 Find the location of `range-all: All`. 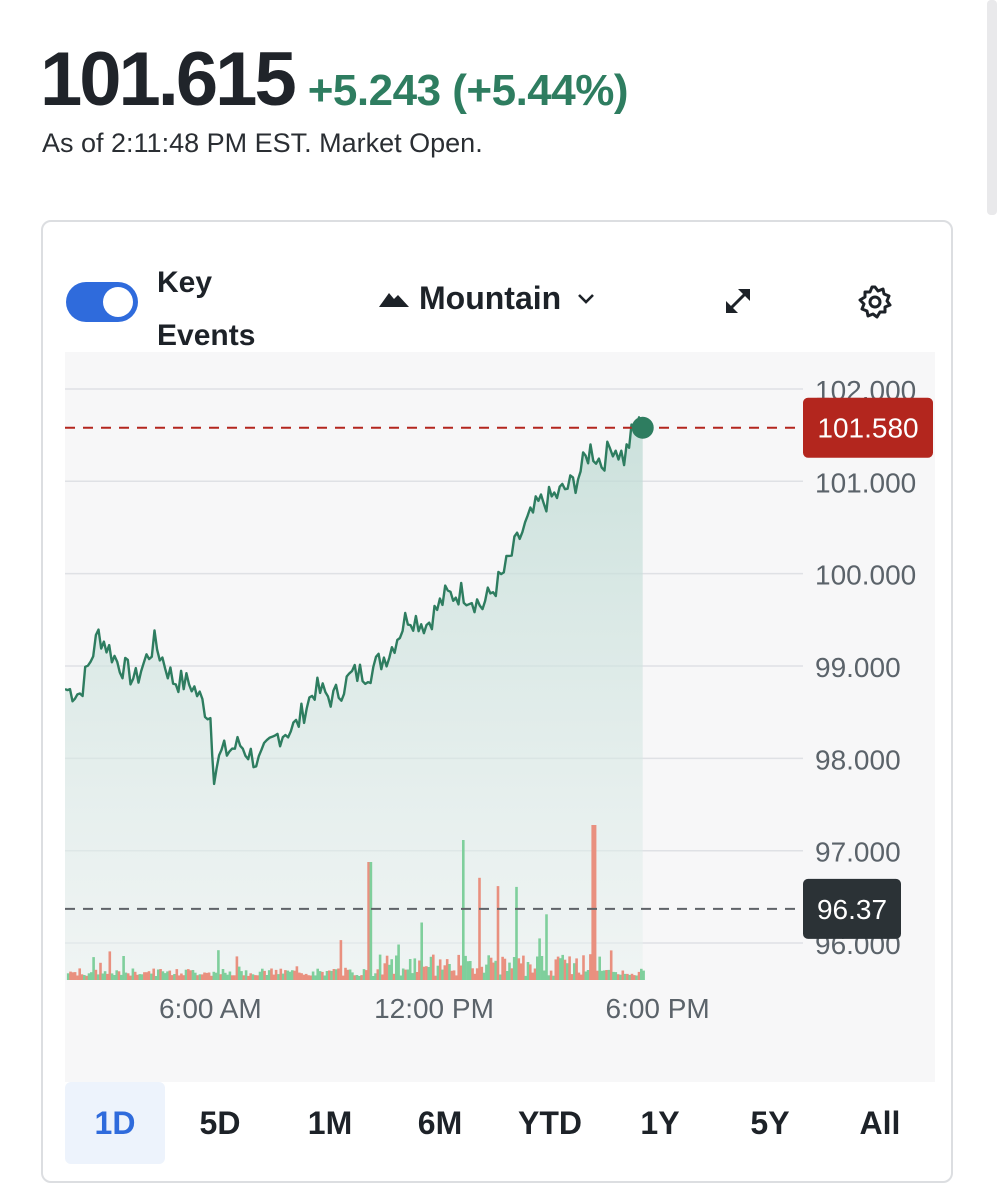

range-all: All is located at coordinates (880, 1122).